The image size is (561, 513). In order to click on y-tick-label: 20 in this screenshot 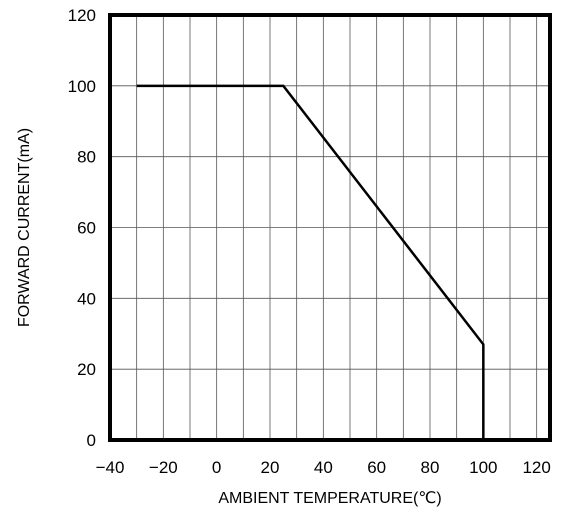, I will do `click(86, 369)`.